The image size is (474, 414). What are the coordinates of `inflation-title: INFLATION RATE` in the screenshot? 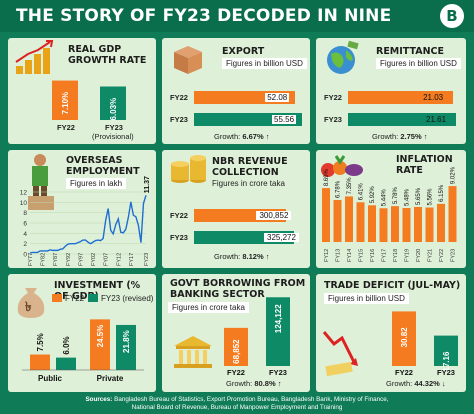 It's located at (424, 165).